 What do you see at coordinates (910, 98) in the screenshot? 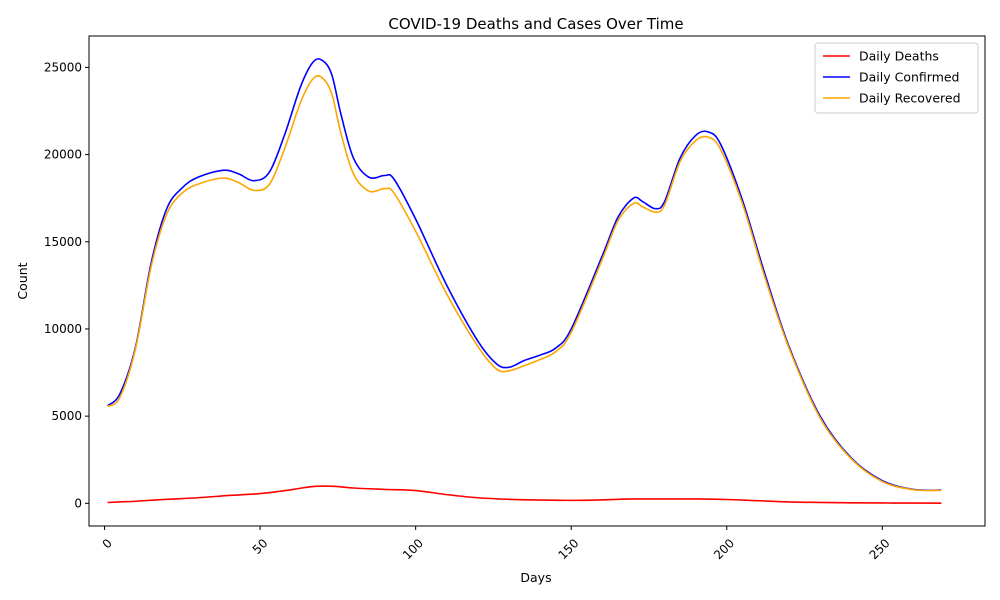
I see `legend-label-daily-recovered: Daily Recovered` at bounding box center [910, 98].